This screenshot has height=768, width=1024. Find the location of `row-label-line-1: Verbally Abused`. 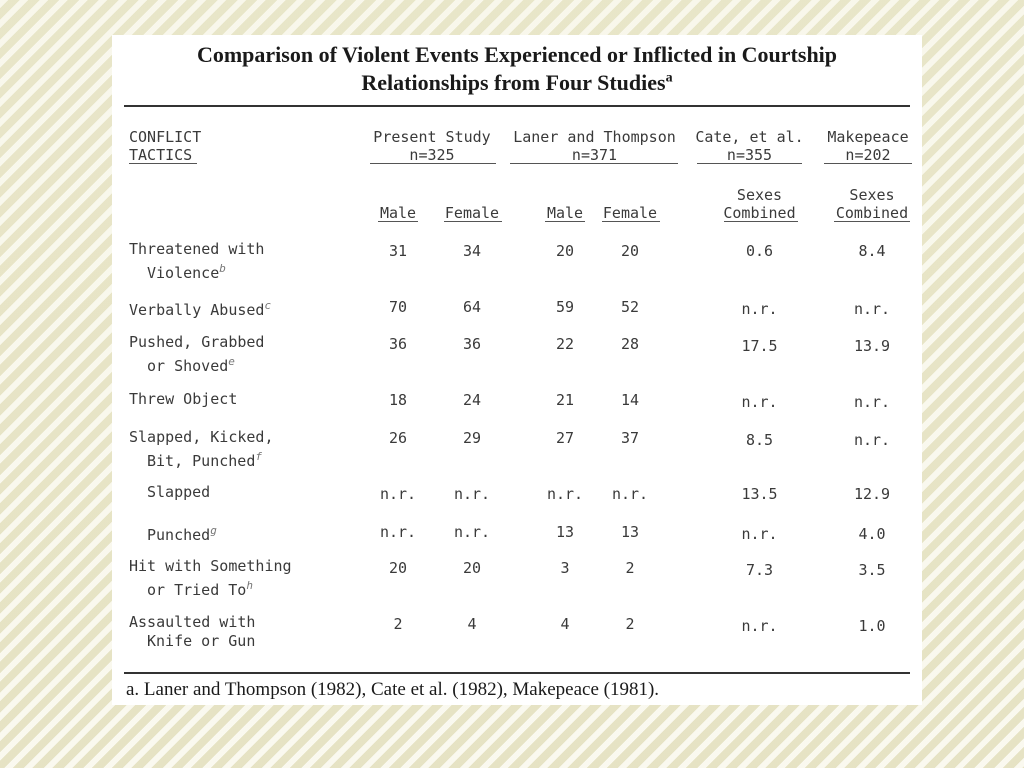

row-label-line-1: Verbally Abused is located at coordinates (197, 310).